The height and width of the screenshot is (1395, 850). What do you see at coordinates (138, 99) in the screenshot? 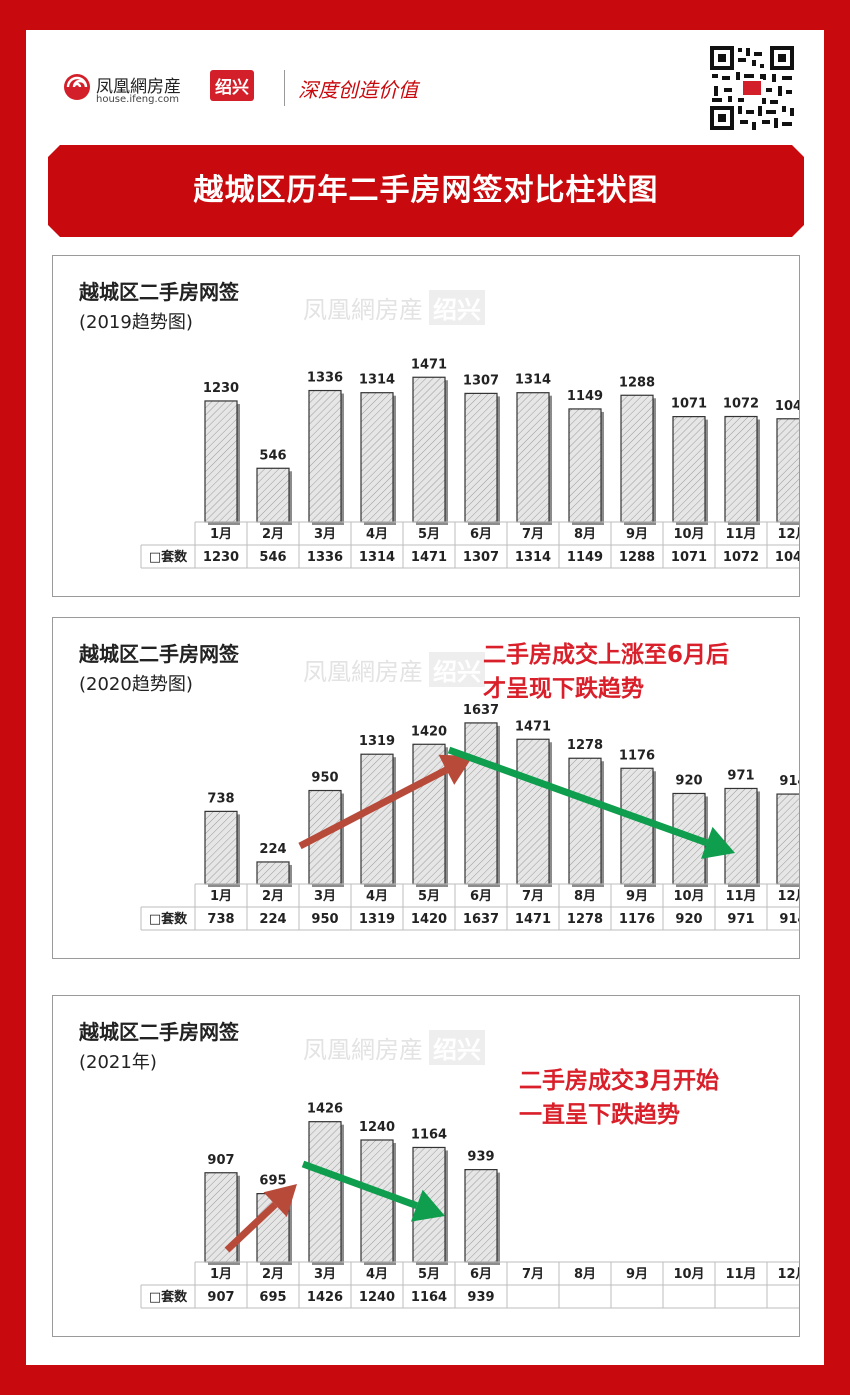
I see `brand-url: house.ifeng.com` at bounding box center [138, 99].